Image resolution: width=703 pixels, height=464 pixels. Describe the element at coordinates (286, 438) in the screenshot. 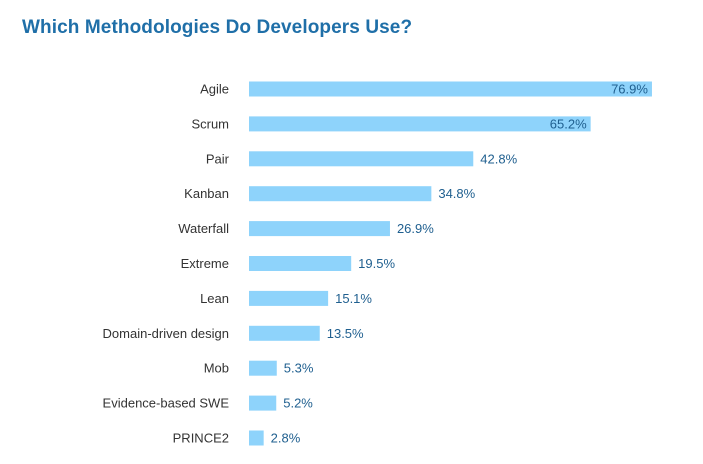

I see `value-label: 2.8%` at that location.